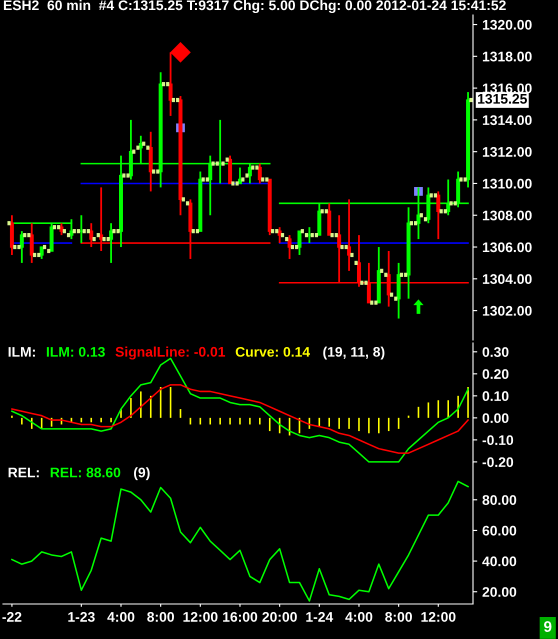  What do you see at coordinates (498, 440) in the screenshot?
I see `y-tick-label: -0.10` at bounding box center [498, 440].